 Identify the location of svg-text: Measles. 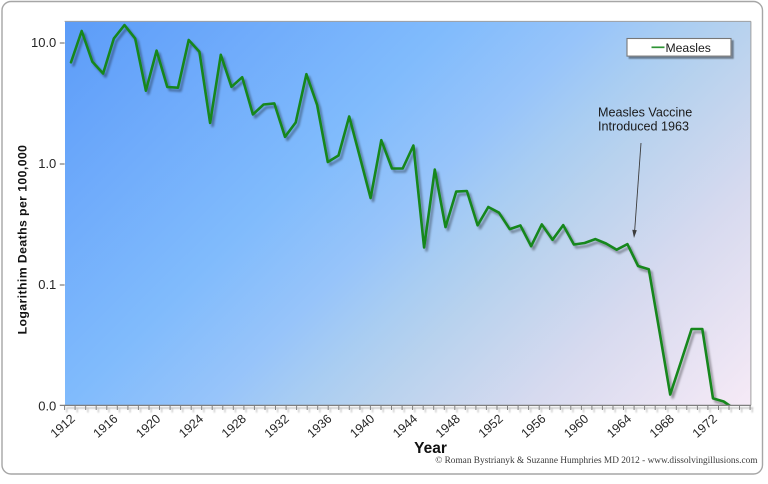
(688, 48).